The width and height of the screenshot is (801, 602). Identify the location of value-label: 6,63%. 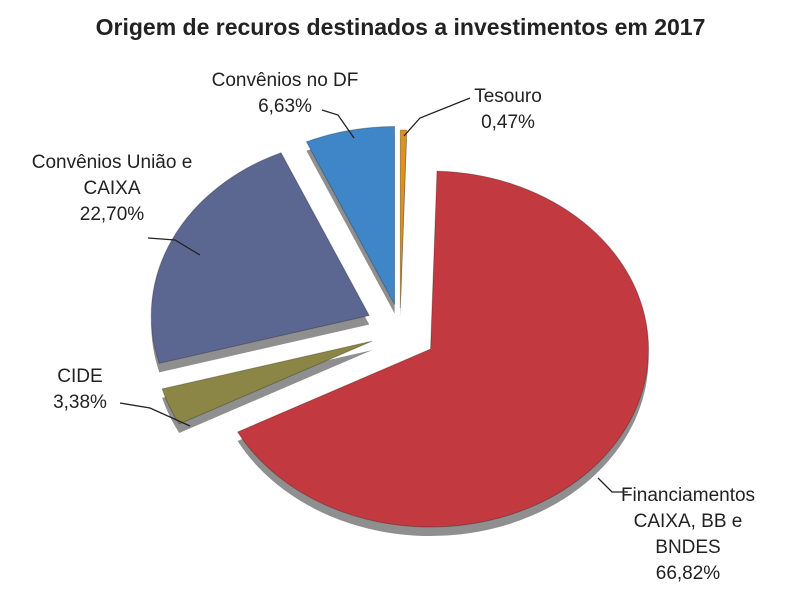
(285, 106).